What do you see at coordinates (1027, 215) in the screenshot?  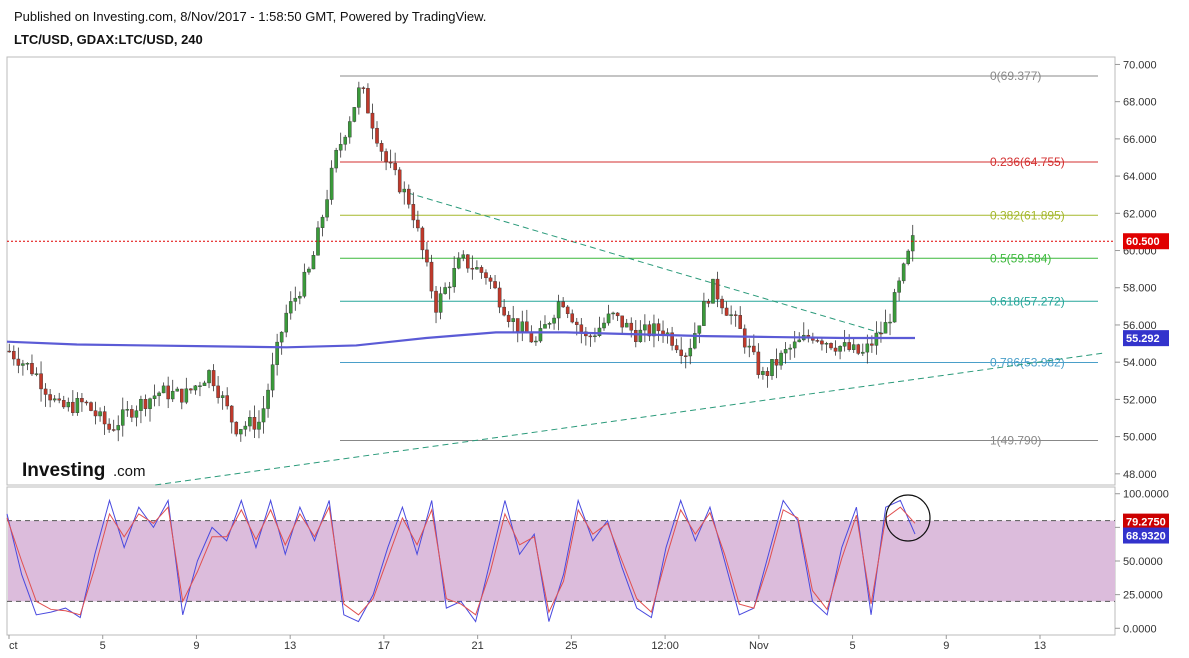 I see `fib-label-0.382: 0.382(61.895)` at bounding box center [1027, 215].